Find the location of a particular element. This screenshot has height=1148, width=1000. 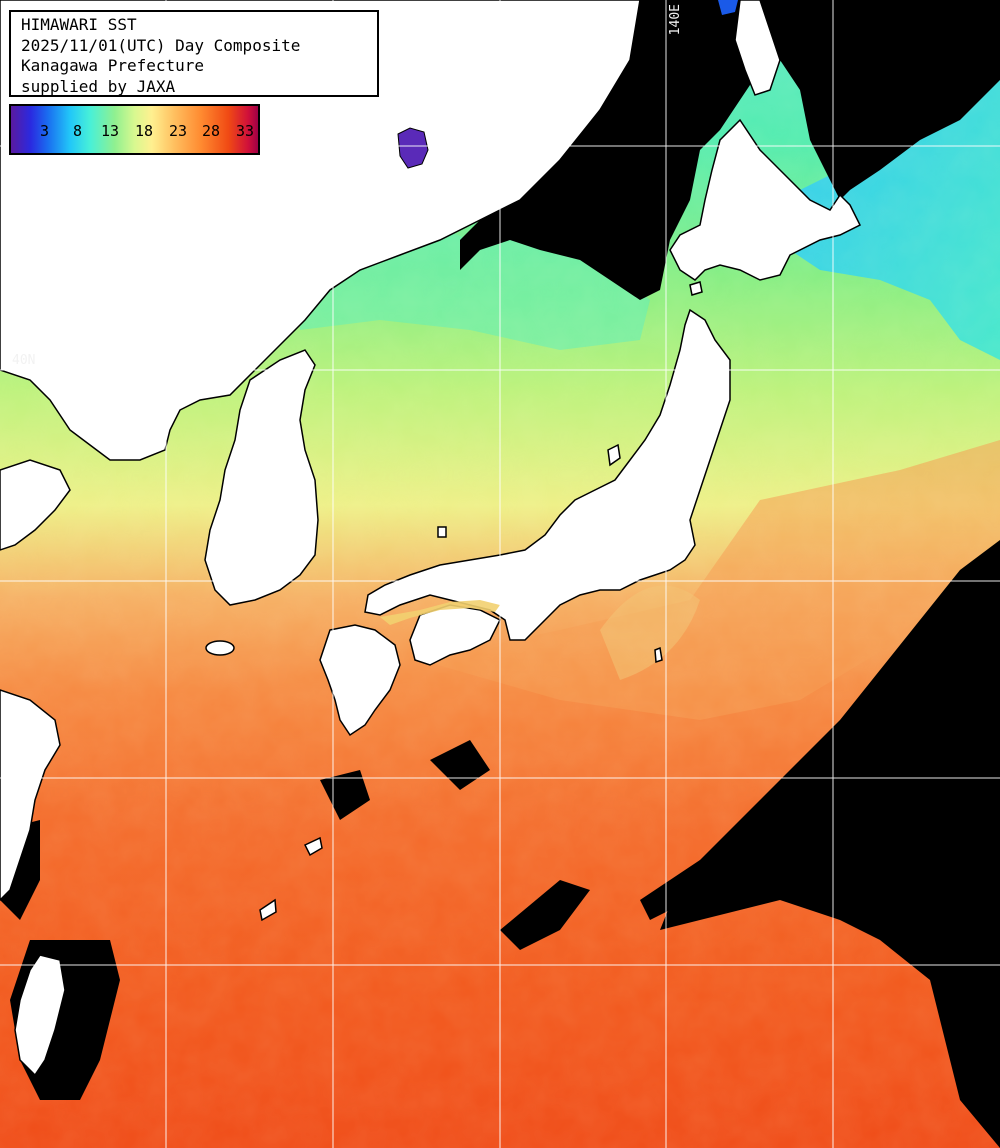

longitude-label: 140E is located at coordinates (675, 20).